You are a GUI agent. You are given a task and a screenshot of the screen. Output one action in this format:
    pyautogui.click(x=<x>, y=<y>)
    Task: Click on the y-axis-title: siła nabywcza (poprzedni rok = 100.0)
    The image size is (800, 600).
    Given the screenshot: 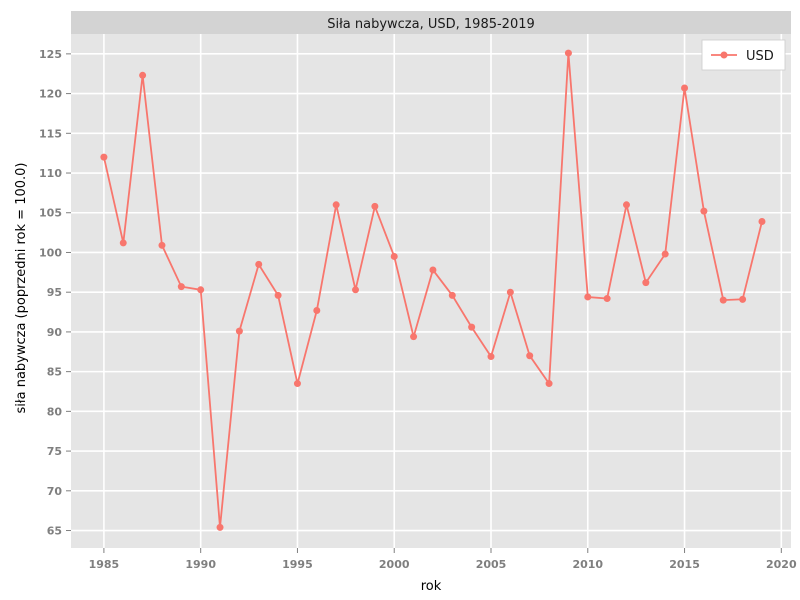 What is the action you would take?
    pyautogui.click(x=21, y=288)
    